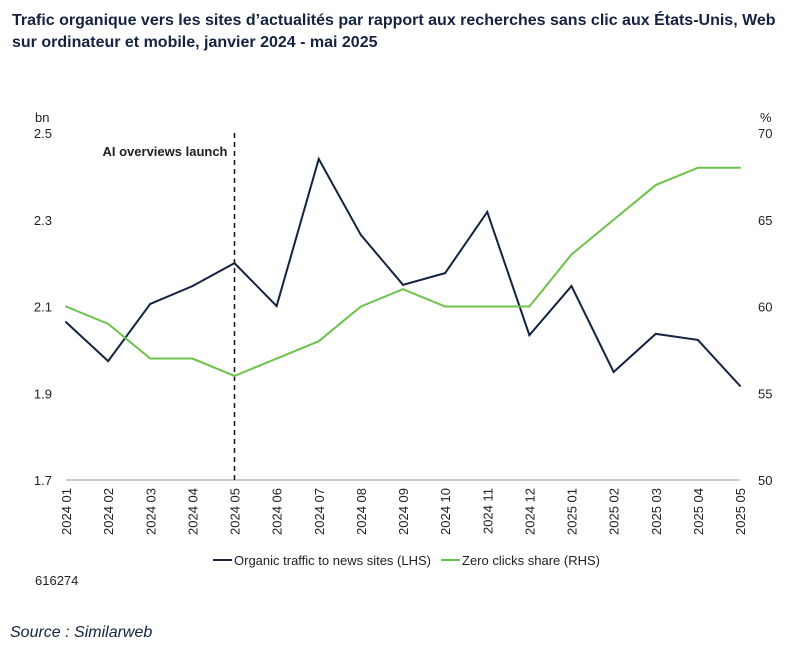  Describe the element at coordinates (235, 511) in the screenshot. I see `x-tick-label: 2024 05` at that location.